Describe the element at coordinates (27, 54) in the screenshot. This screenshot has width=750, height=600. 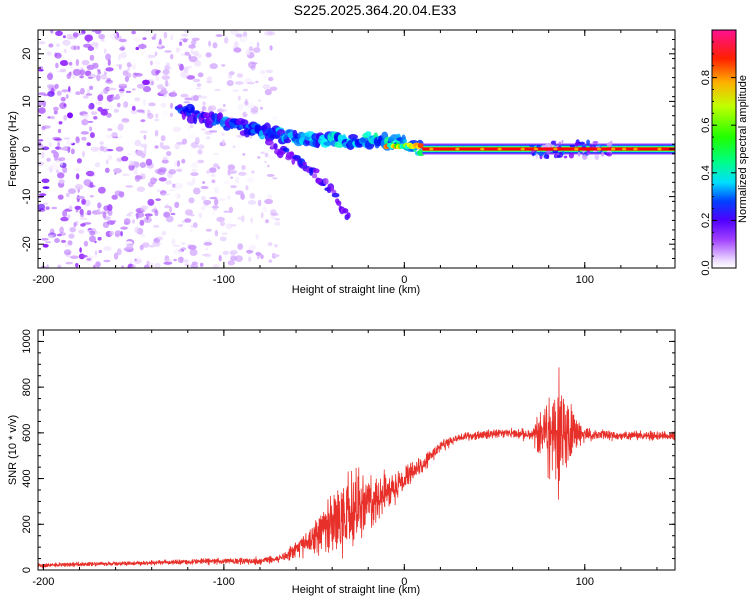
I see `spectrogram-ytick-label: 20` at that location.